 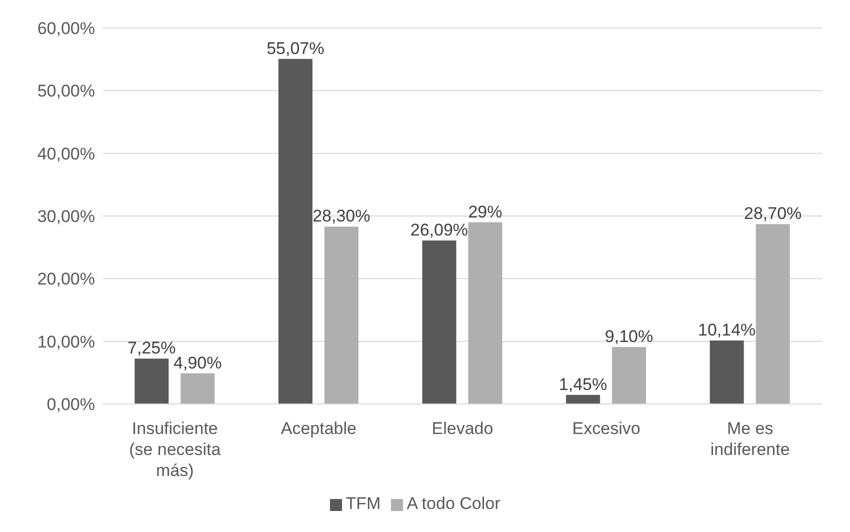 I want to click on y-tick-label: 20,00%, so click(x=66, y=279).